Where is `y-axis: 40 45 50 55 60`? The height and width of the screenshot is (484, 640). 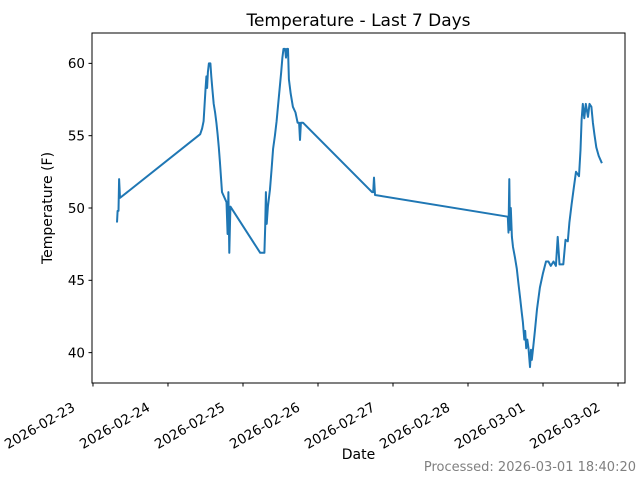 y-axis: 40 45 50 55 60 is located at coordinates (80, 208).